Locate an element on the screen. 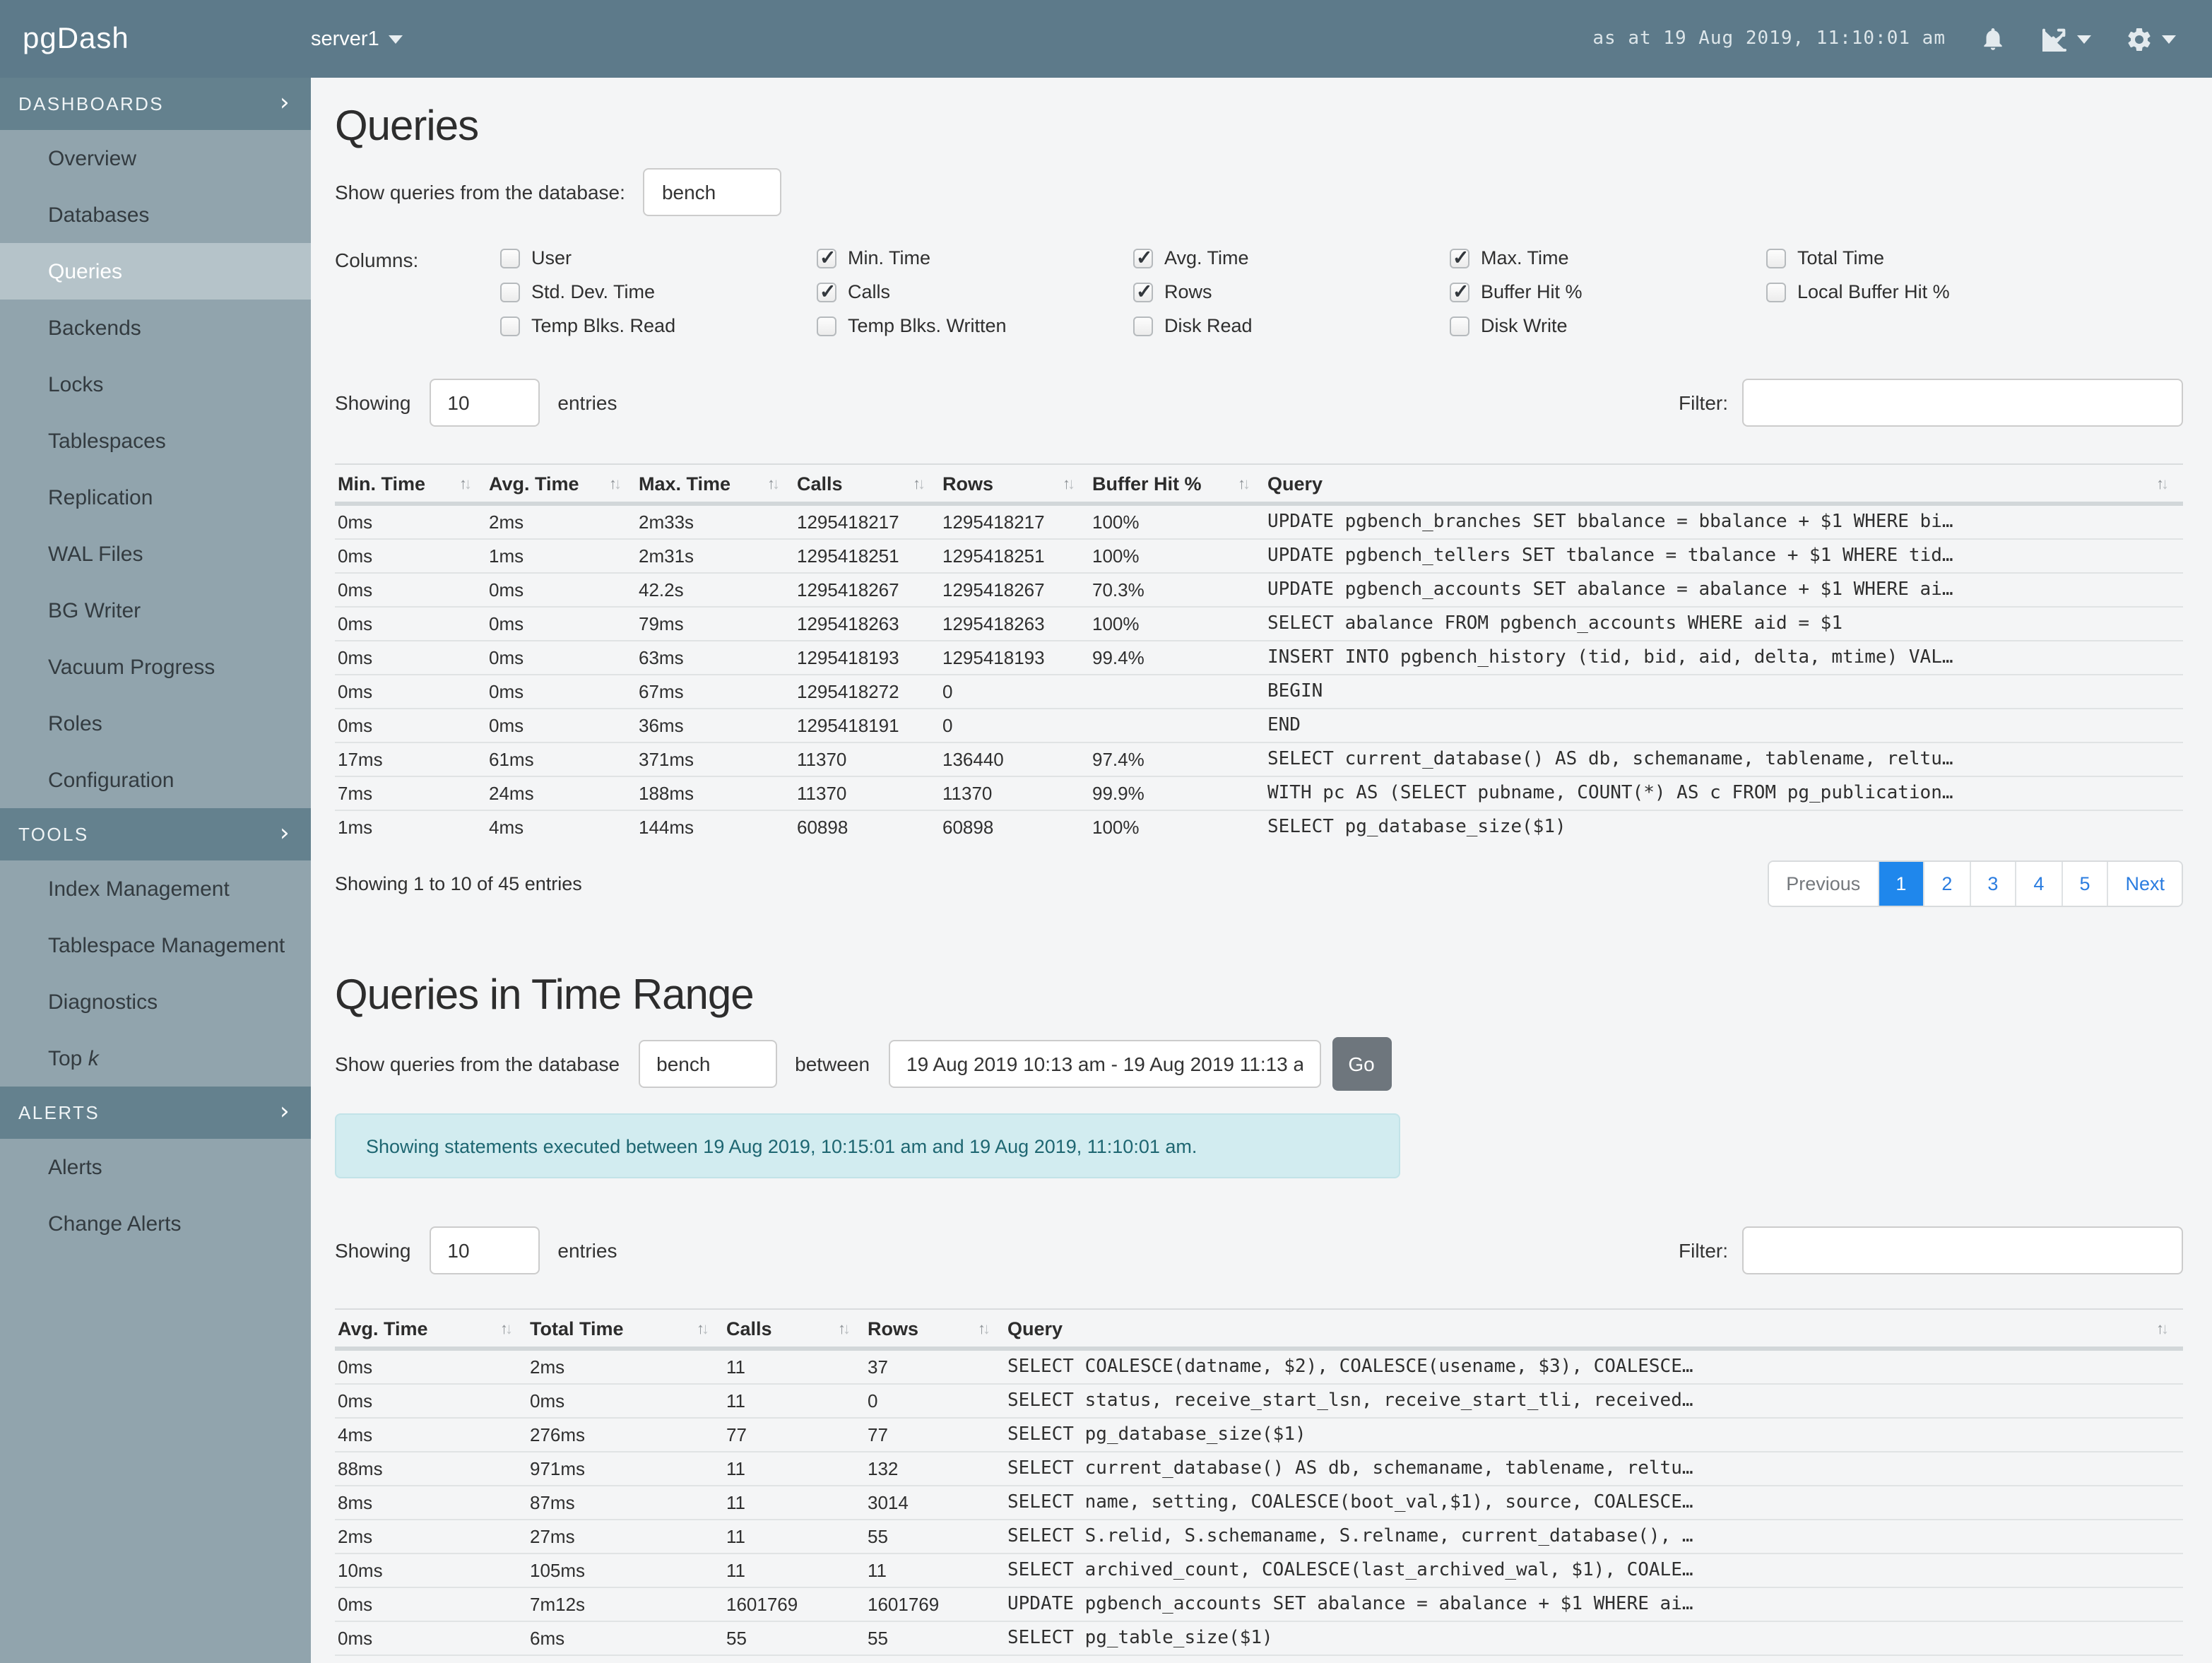 This screenshot has width=2212, height=1663. sidebar-item-replication: Replication is located at coordinates (100, 497).